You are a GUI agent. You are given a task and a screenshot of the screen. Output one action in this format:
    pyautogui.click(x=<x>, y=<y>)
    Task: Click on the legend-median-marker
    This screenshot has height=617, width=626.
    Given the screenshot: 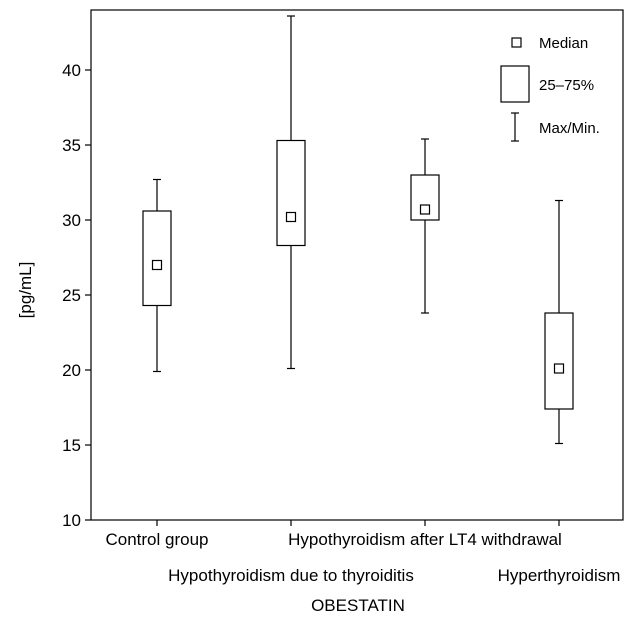 What is the action you would take?
    pyautogui.click(x=516, y=42)
    